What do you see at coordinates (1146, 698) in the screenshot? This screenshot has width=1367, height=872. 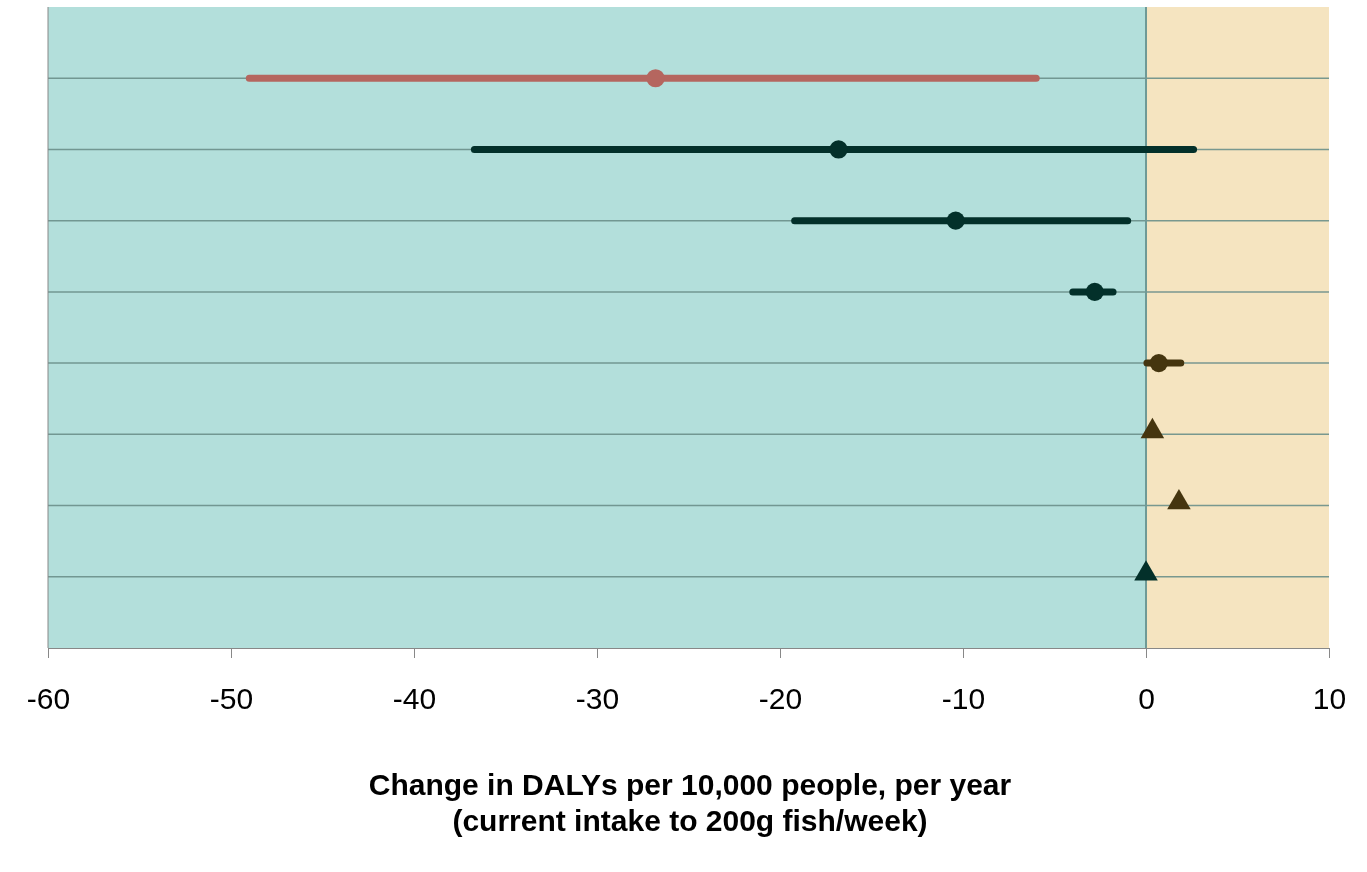 I see `x-tick-label: 0` at bounding box center [1146, 698].